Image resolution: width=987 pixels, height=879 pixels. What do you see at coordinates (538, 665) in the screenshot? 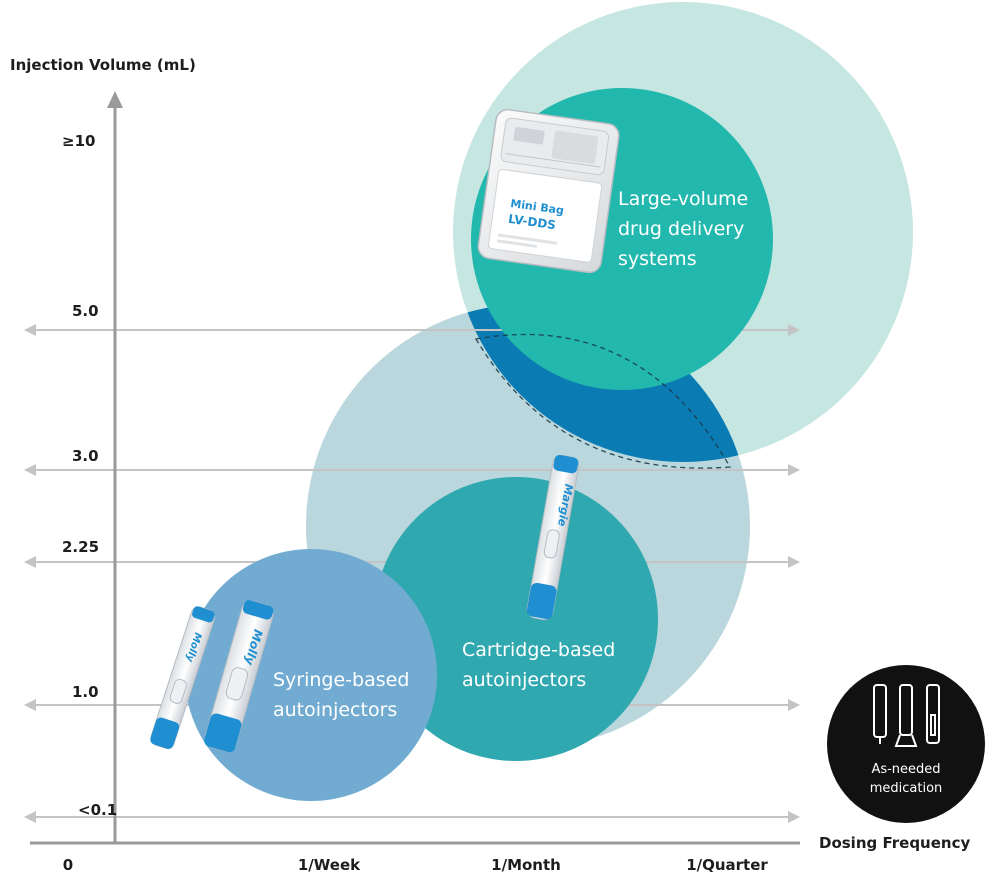
I see `label-cartridge: Cartridge-based autoinjectors` at bounding box center [538, 665].